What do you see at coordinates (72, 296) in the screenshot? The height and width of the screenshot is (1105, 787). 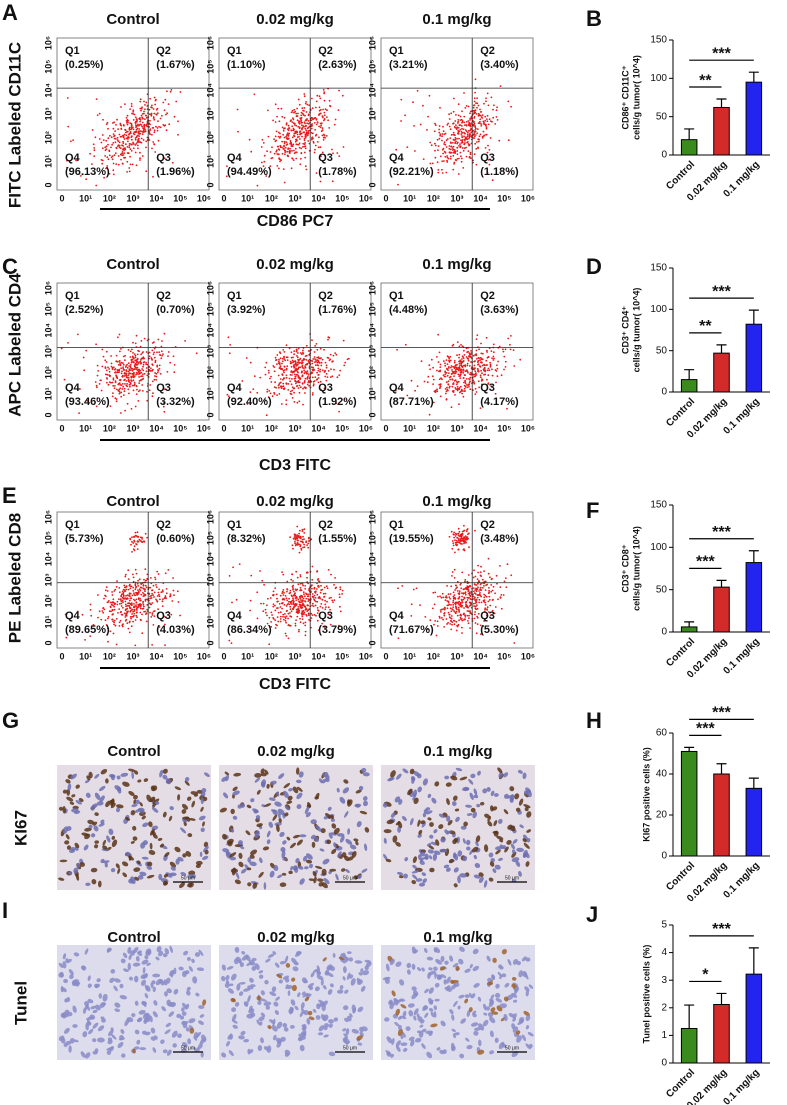 I see `quadrant-name: Q1` at bounding box center [72, 296].